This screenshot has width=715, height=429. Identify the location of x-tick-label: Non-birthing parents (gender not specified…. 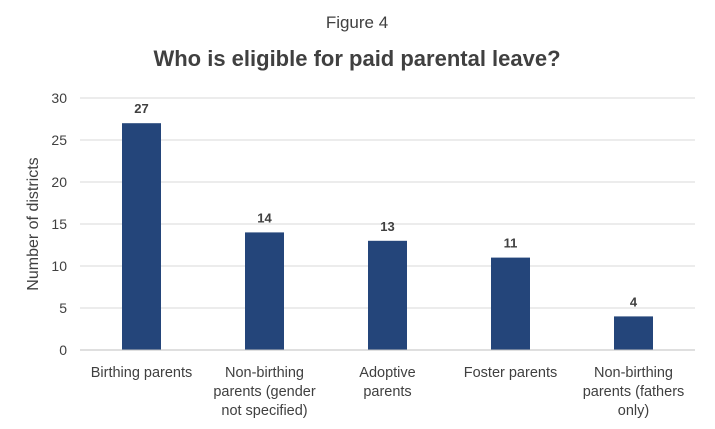
(264, 392).